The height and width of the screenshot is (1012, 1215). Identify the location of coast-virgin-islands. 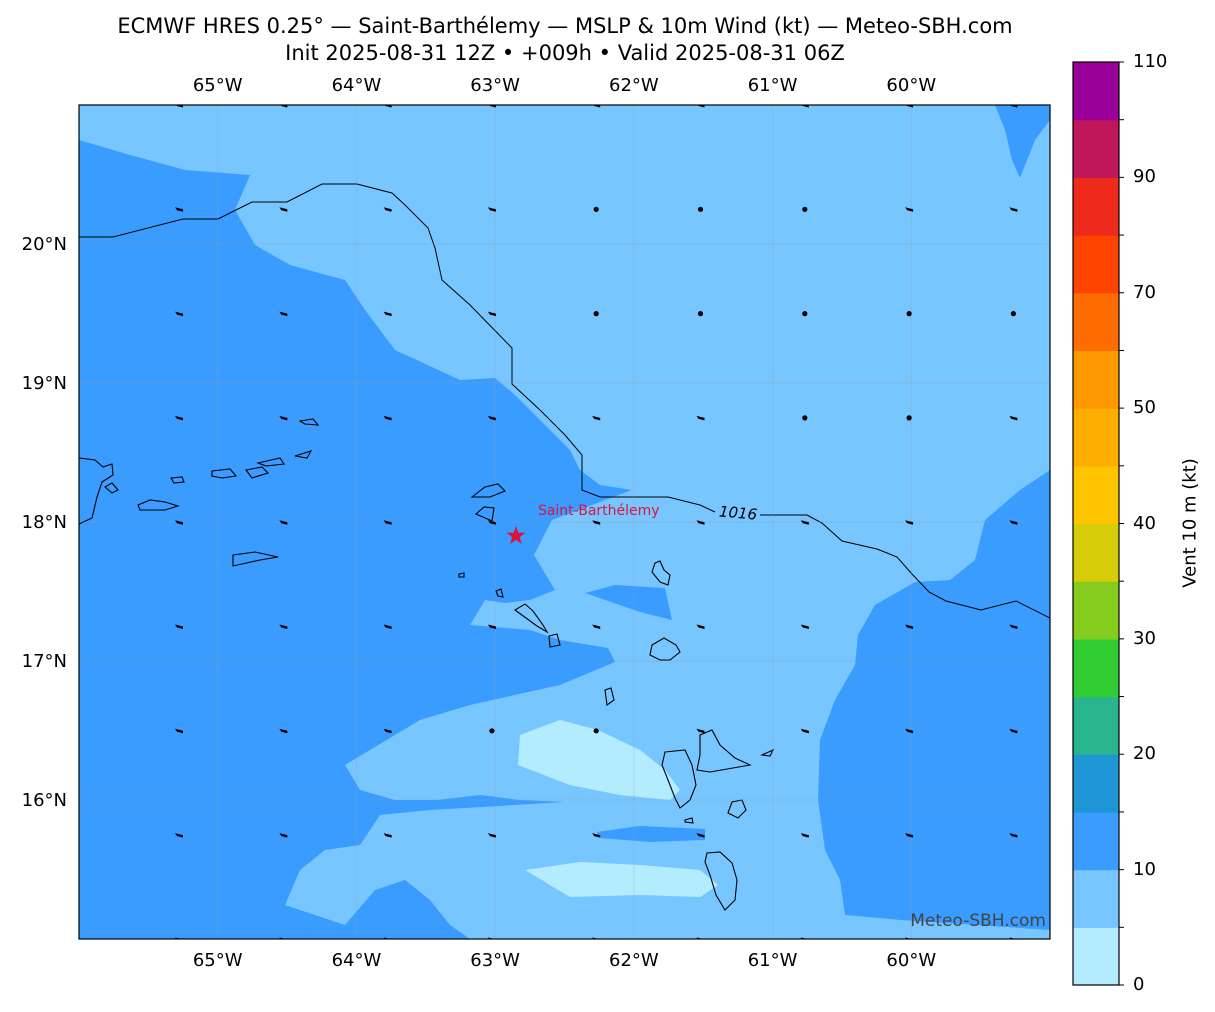
(224, 473).